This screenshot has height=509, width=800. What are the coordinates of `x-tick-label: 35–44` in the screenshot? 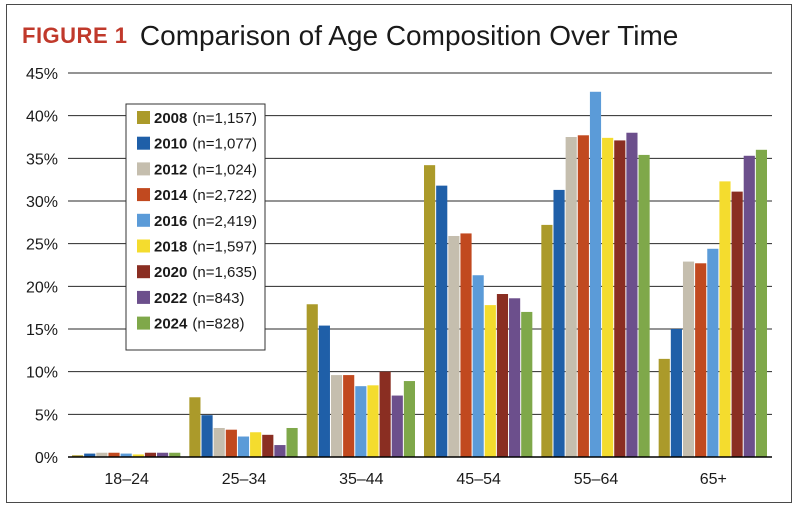 It's located at (361, 479).